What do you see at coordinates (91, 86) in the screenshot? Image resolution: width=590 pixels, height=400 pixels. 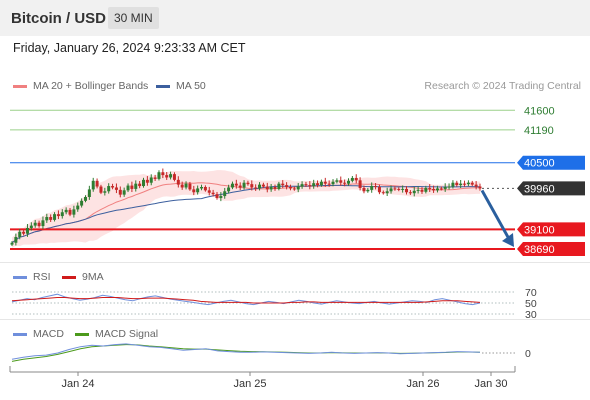 I see `legend-bollinger-label: MA 20 + Bollinger Bands` at bounding box center [91, 86].